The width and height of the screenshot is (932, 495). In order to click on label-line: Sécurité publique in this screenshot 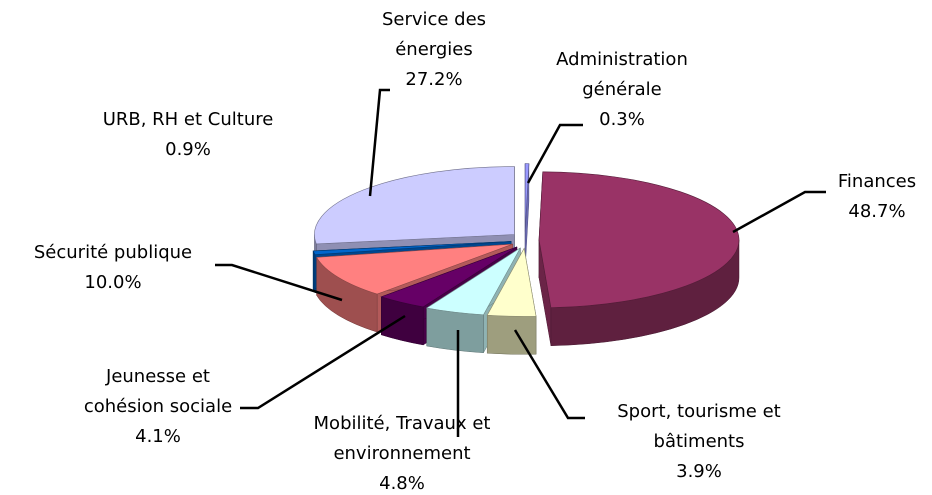, I will do `click(113, 252)`.